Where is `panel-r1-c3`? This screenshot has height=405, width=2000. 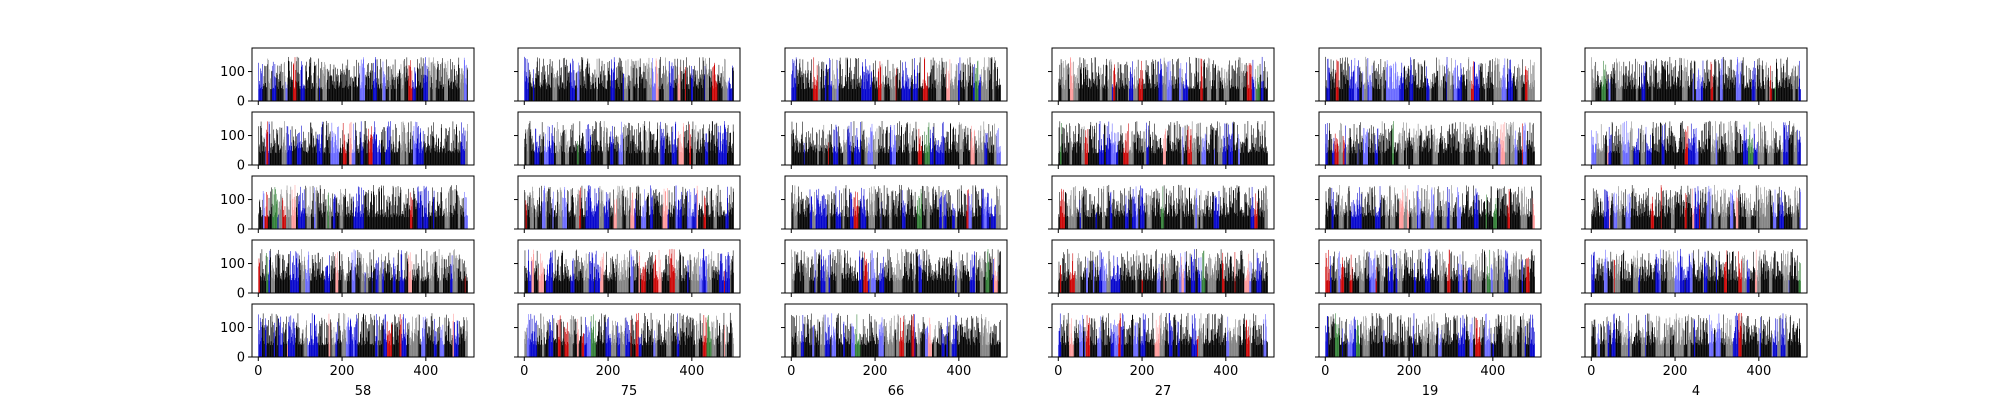
panel-r1-c3 is located at coordinates (894, 76).